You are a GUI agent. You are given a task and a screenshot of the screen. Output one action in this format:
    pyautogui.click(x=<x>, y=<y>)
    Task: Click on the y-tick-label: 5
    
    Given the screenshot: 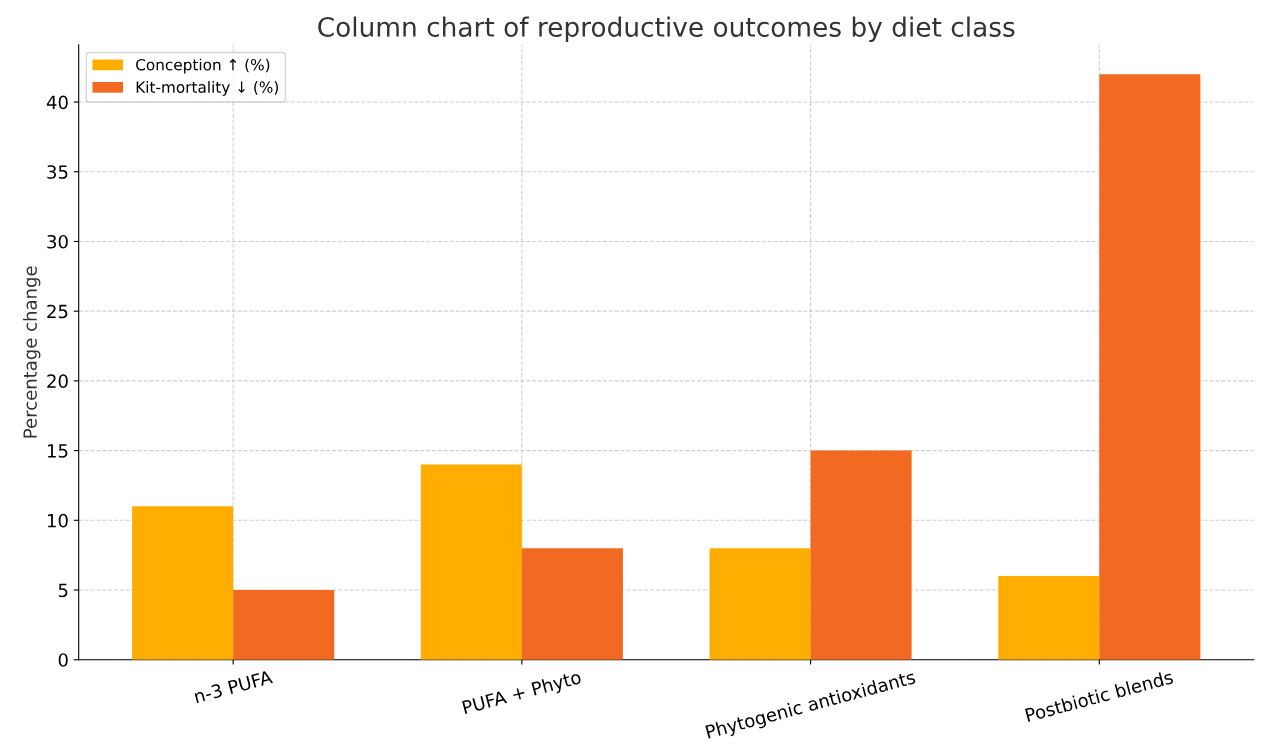 What is the action you would take?
    pyautogui.click(x=63, y=590)
    